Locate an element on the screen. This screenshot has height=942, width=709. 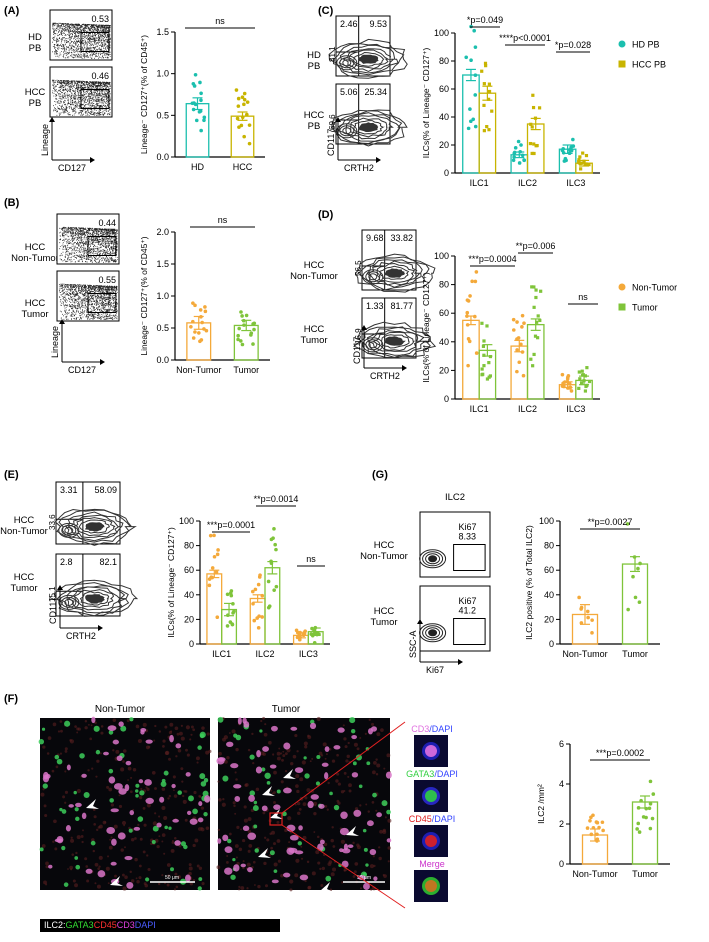
y-tick-label: 0 is located at coordinates (191, 644).